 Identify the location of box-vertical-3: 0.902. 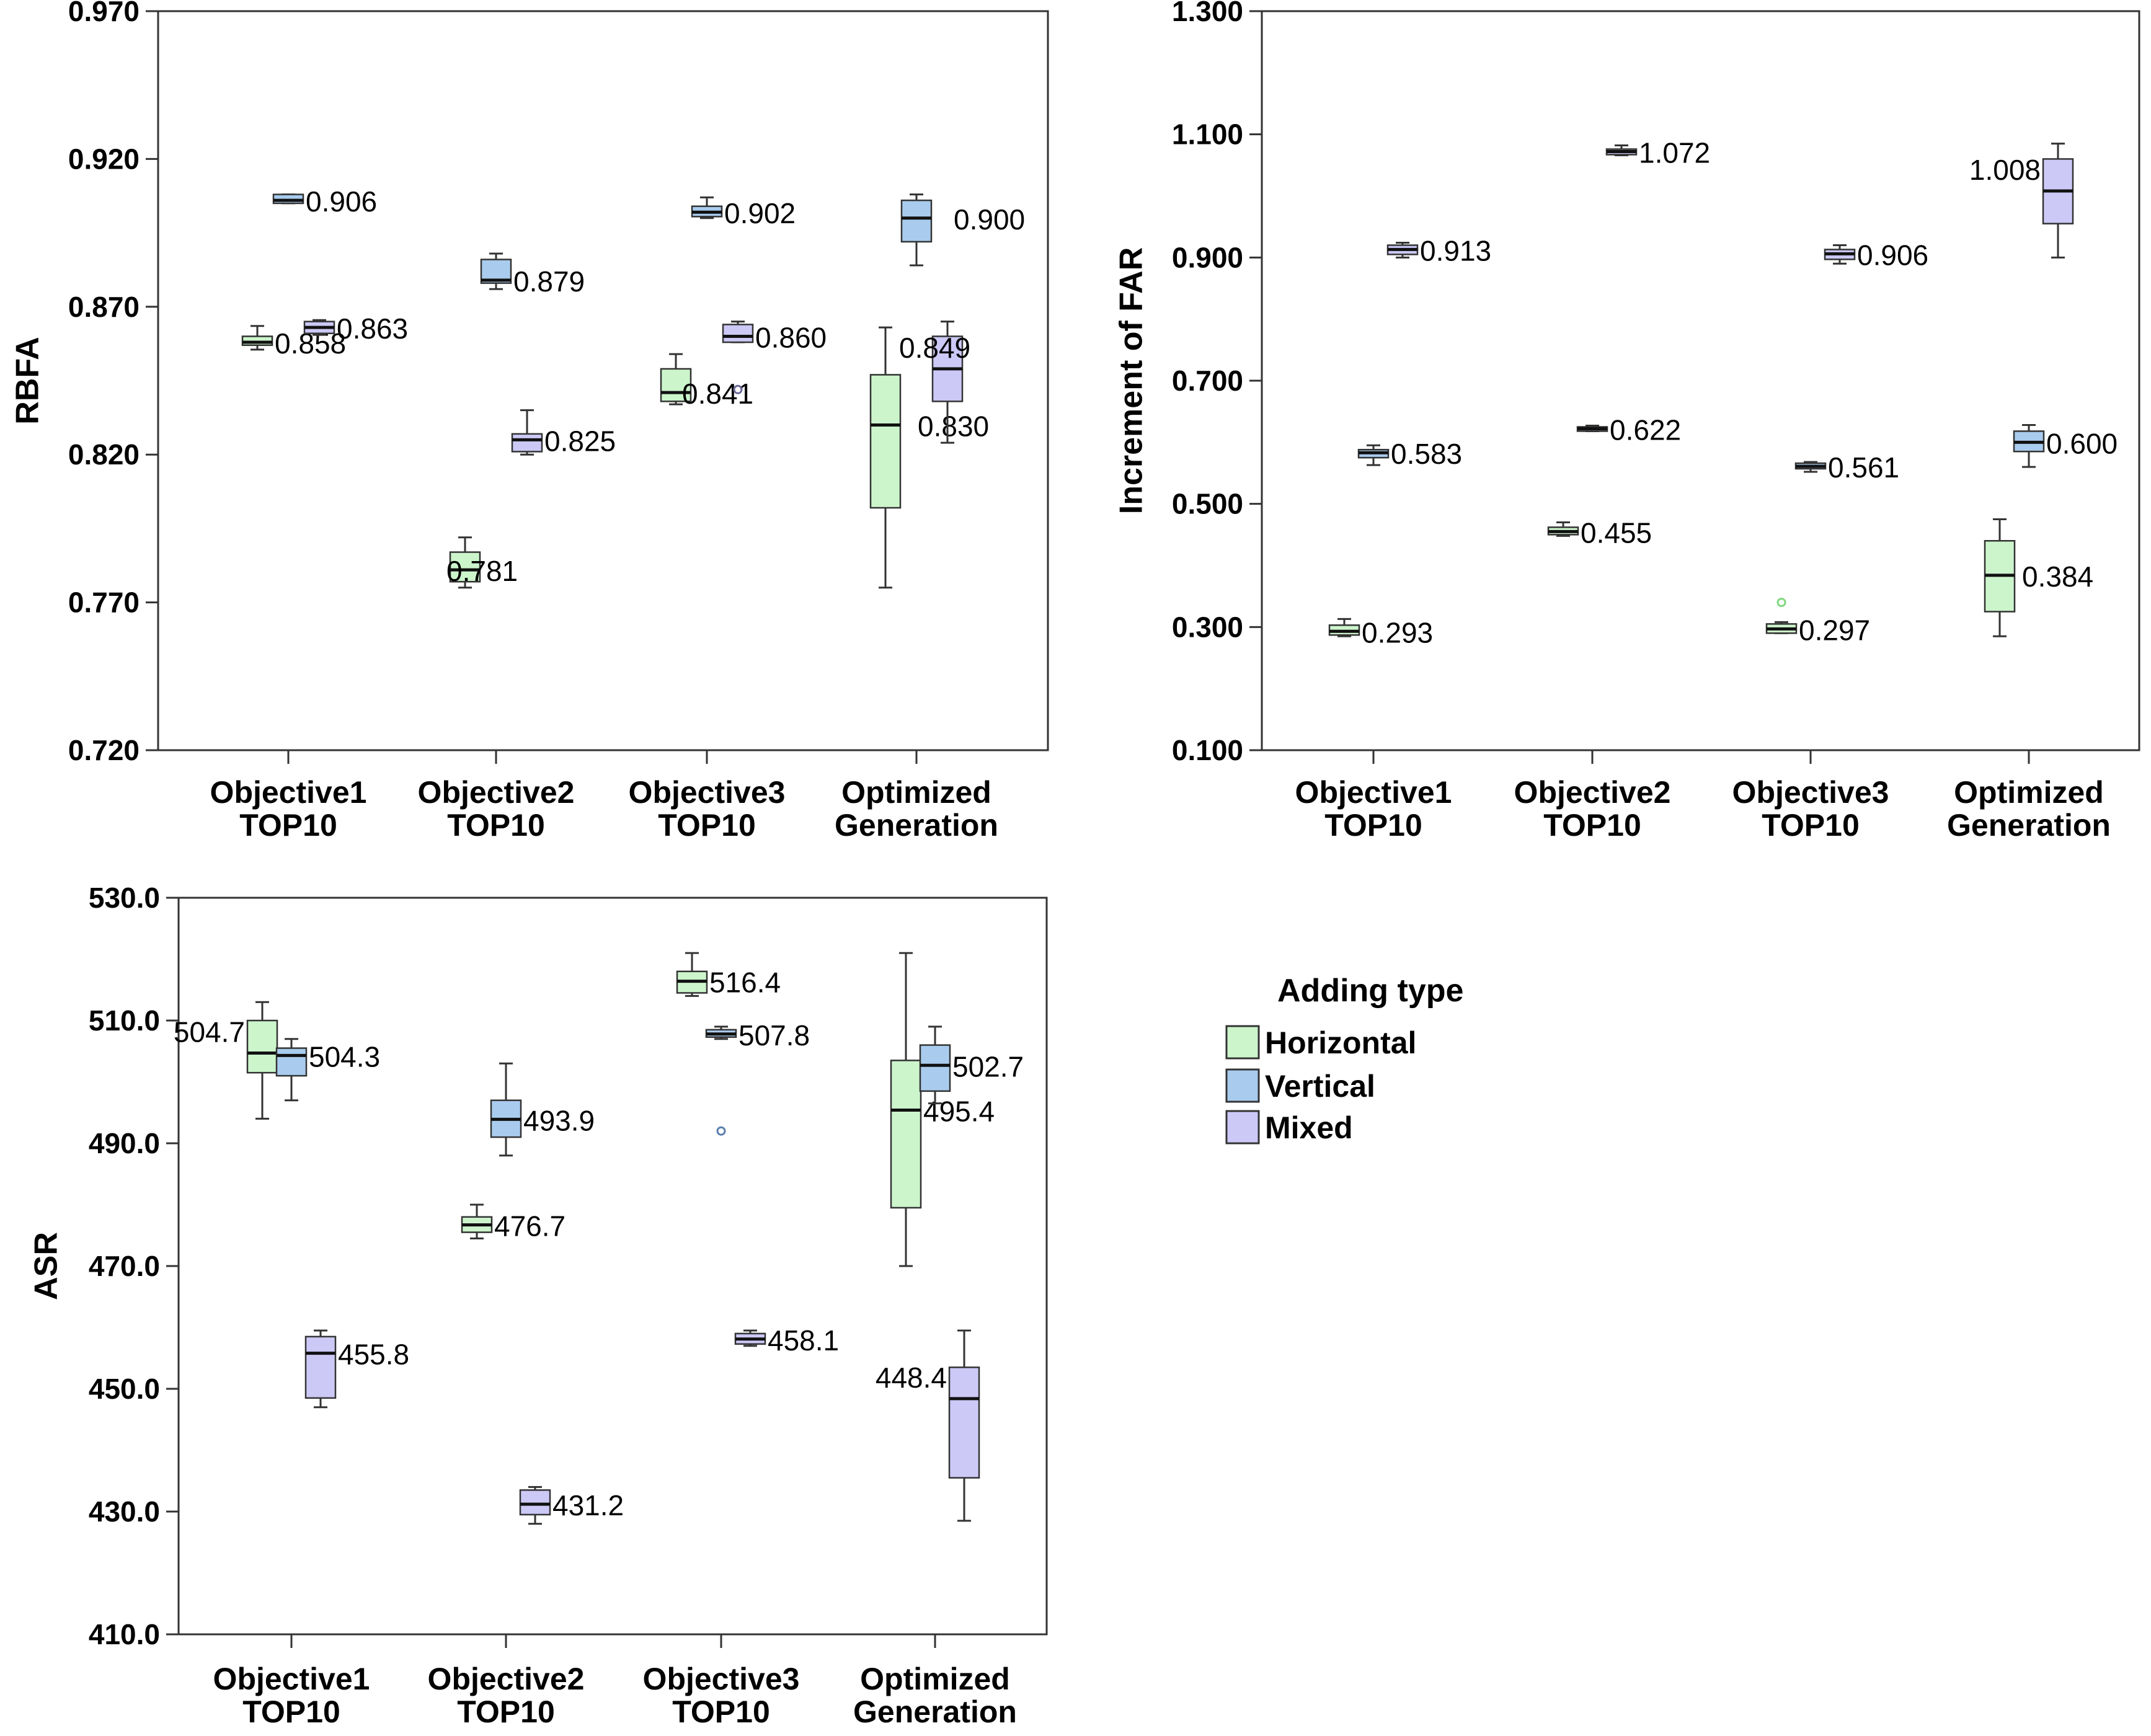
(743, 212).